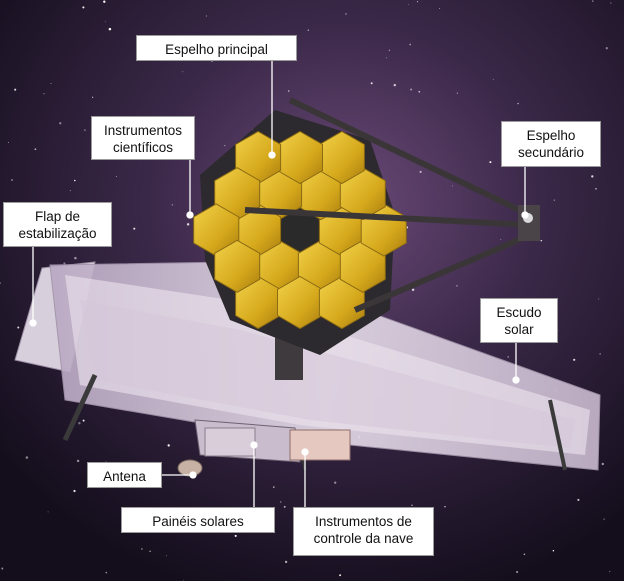  I want to click on label-espelho-secundario: Espelho secundário, so click(551, 144).